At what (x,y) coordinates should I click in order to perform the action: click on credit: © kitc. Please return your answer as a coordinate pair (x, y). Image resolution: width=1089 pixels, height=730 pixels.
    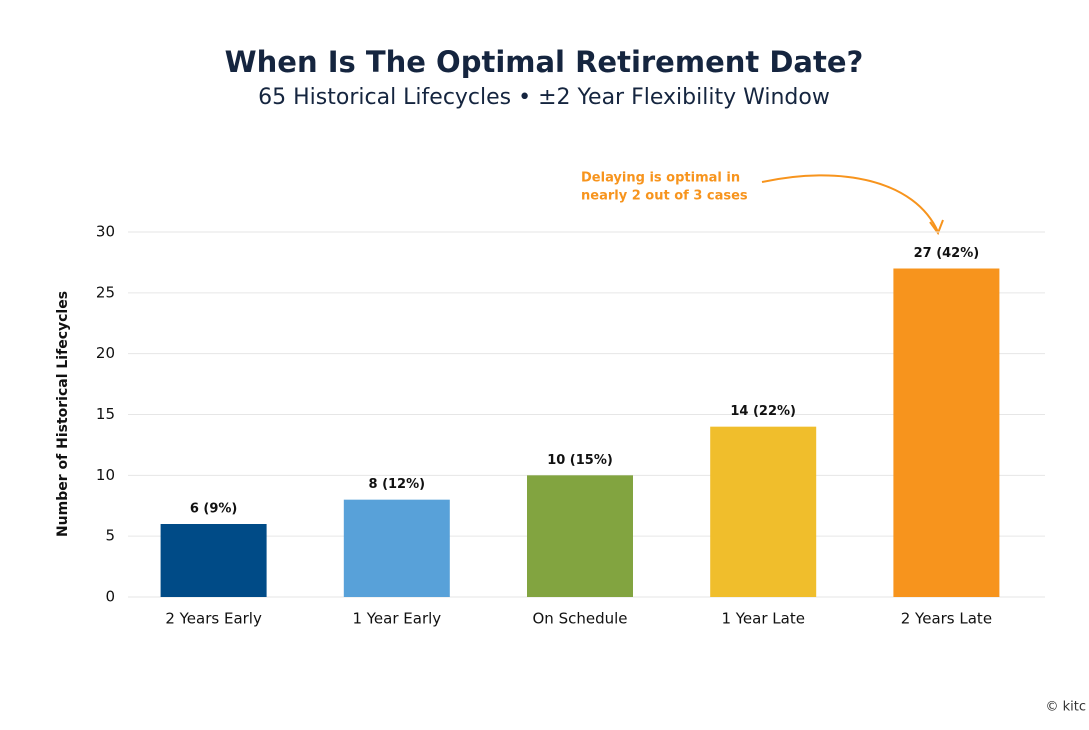
    Looking at the image, I should click on (1065, 707).